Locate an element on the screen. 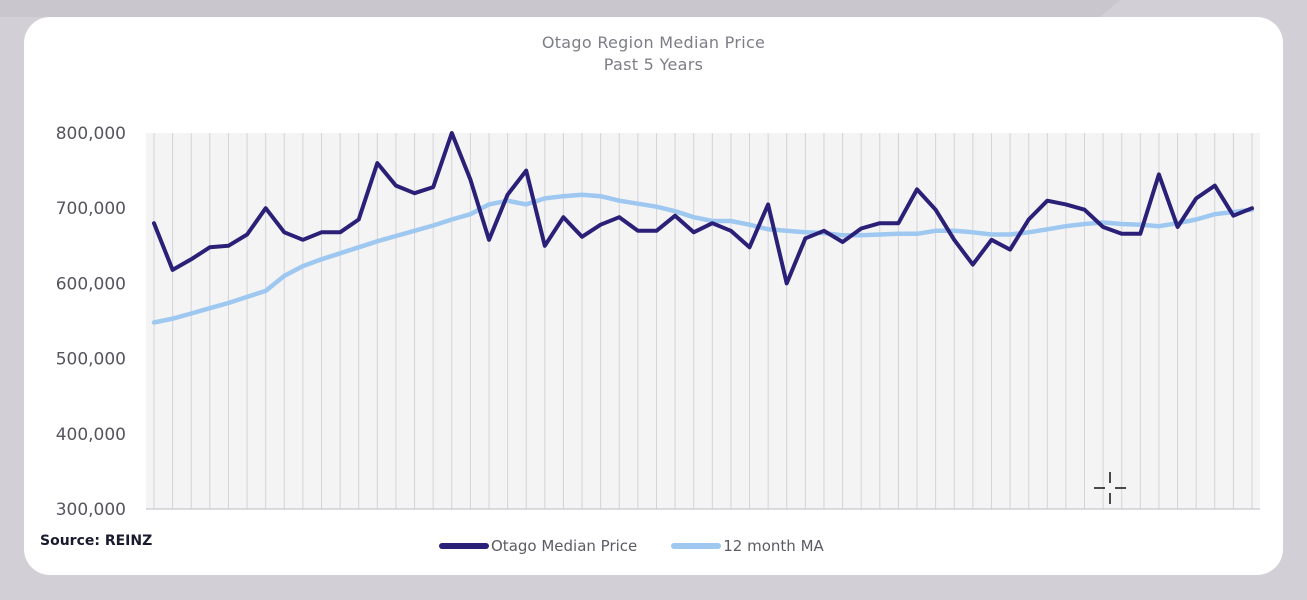 The height and width of the screenshot is (600, 1307). y-tick-label: 700,000 is located at coordinates (91, 209).